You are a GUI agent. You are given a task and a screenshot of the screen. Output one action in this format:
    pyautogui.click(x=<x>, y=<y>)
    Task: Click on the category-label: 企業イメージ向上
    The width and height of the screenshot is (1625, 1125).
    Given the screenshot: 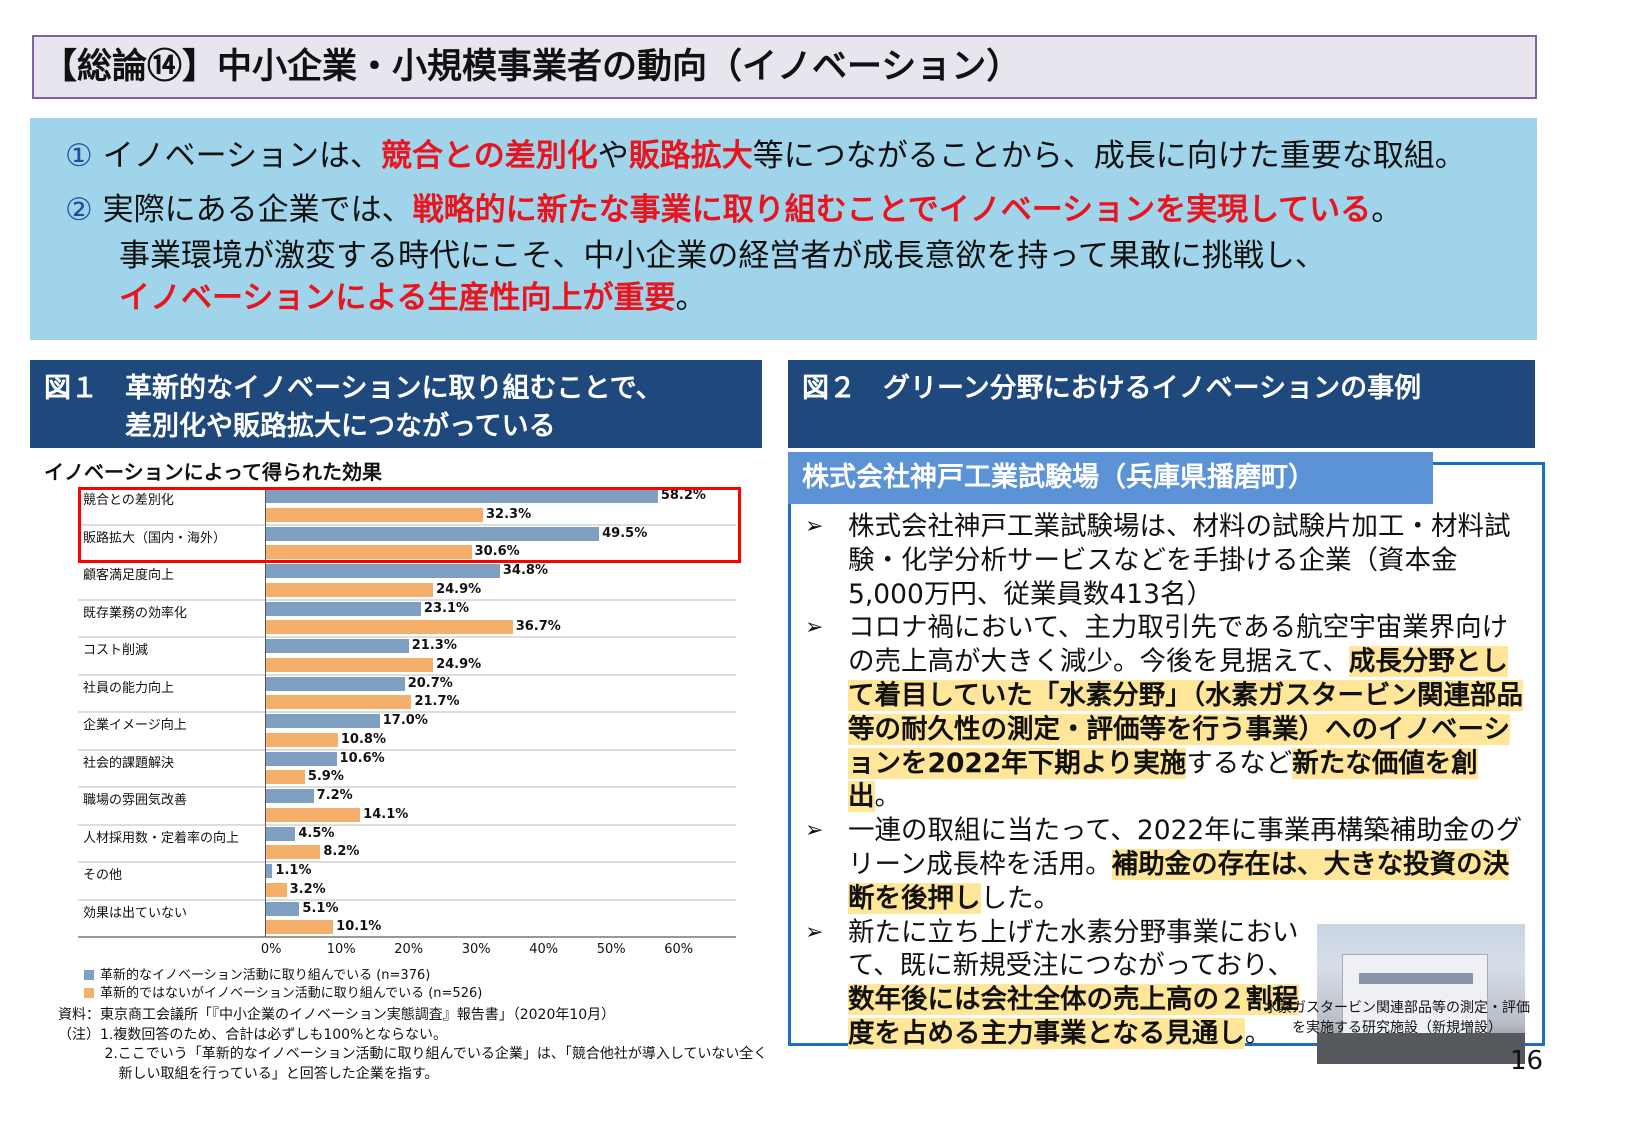 What is the action you would take?
    pyautogui.click(x=135, y=725)
    